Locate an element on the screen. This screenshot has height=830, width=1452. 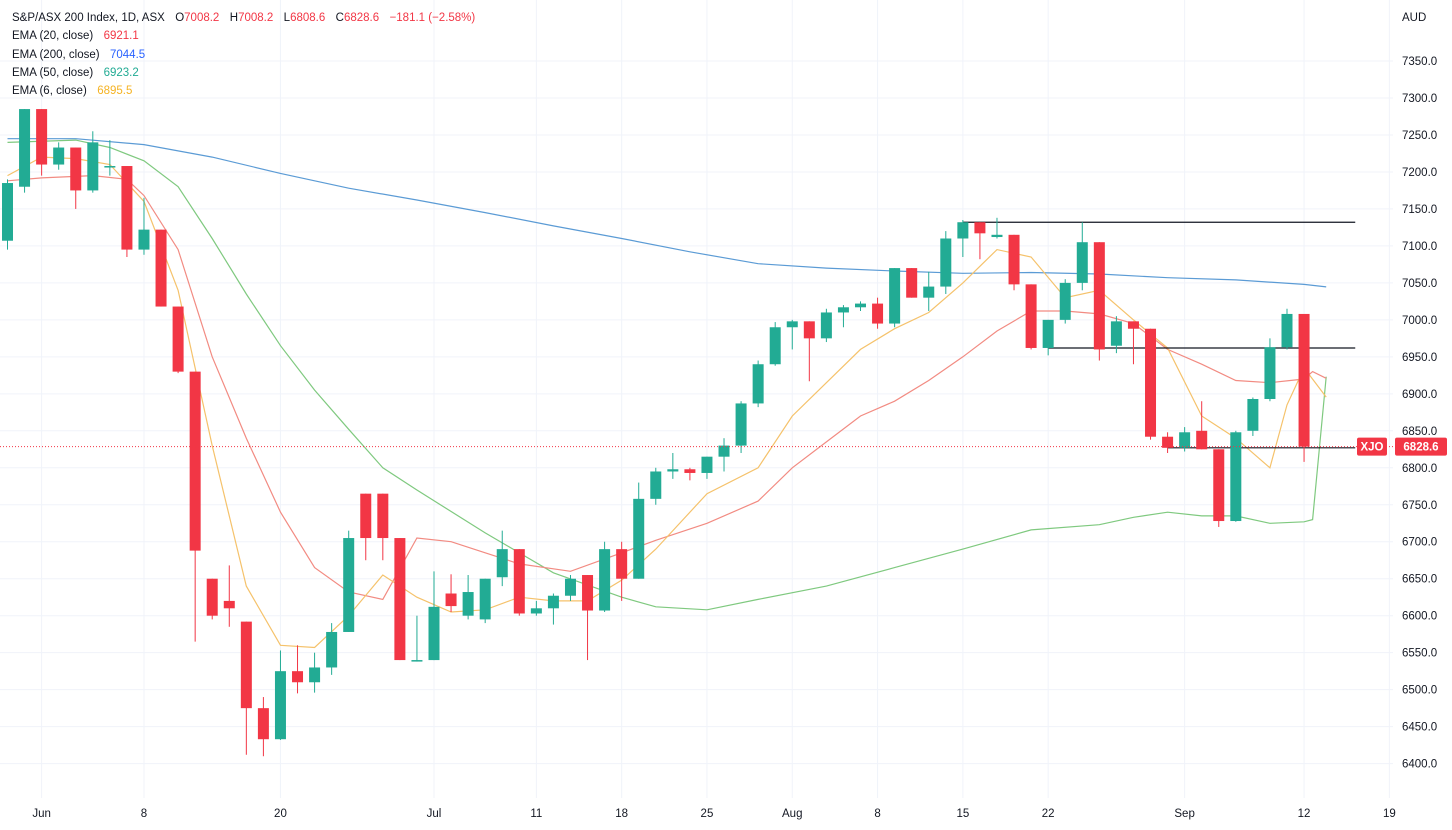
indicator-value: 6895.5 is located at coordinates (115, 91).